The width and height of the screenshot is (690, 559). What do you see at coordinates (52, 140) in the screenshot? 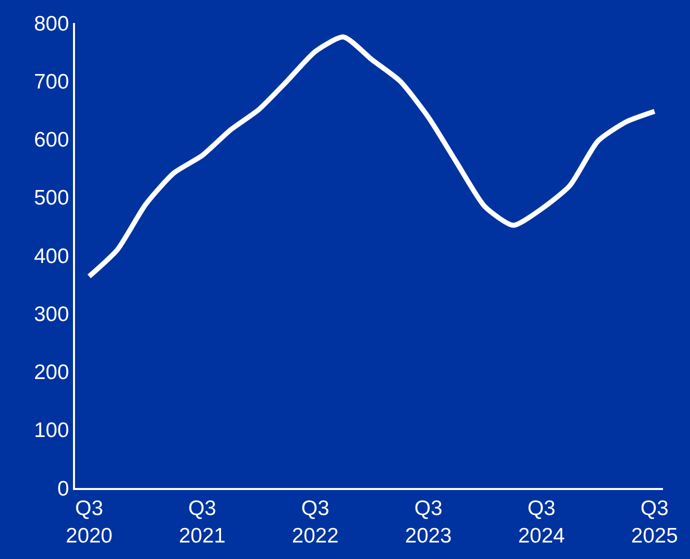
I see `y-tick-label: 600` at bounding box center [52, 140].